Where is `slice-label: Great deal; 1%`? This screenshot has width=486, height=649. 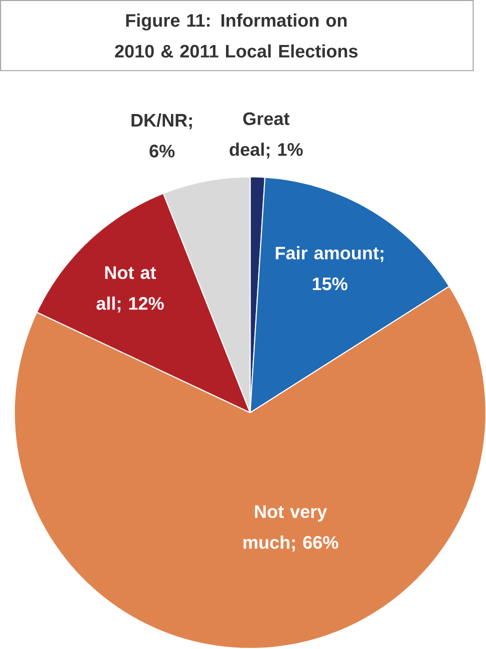
slice-label: Great deal; 1% is located at coordinates (266, 135).